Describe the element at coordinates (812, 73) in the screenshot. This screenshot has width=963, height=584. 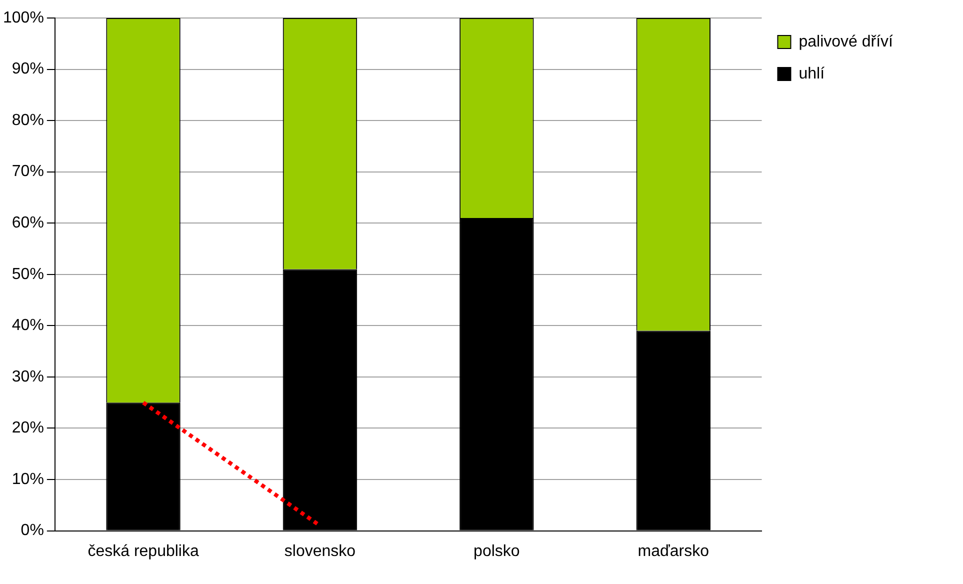
I see `legend-label: uhlí` at that location.